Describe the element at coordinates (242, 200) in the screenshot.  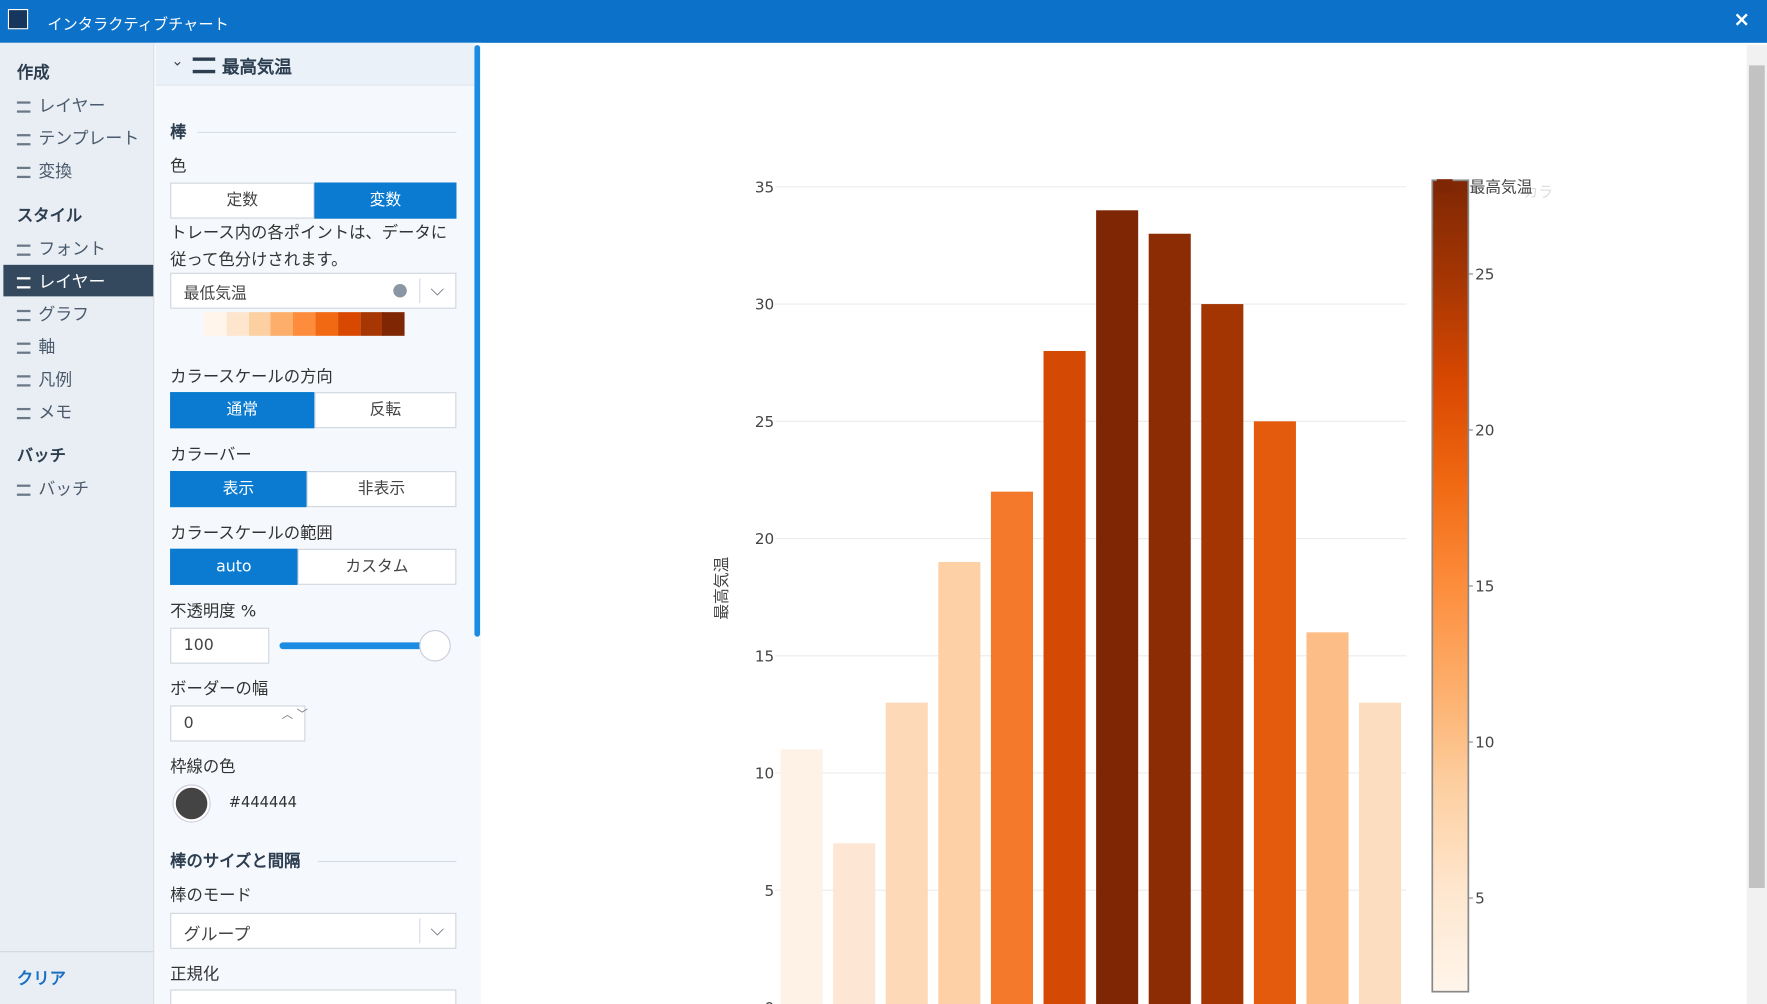
I see `toggle-option: 定数` at that location.